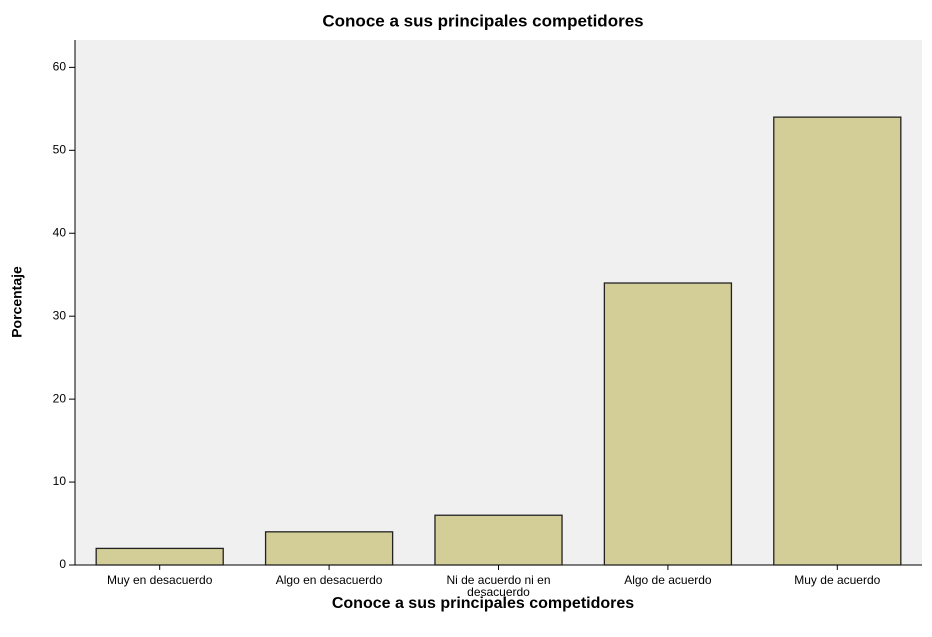 The width and height of the screenshot is (932, 637). What do you see at coordinates (60, 398) in the screenshot?
I see `y-tick-label: 20` at bounding box center [60, 398].